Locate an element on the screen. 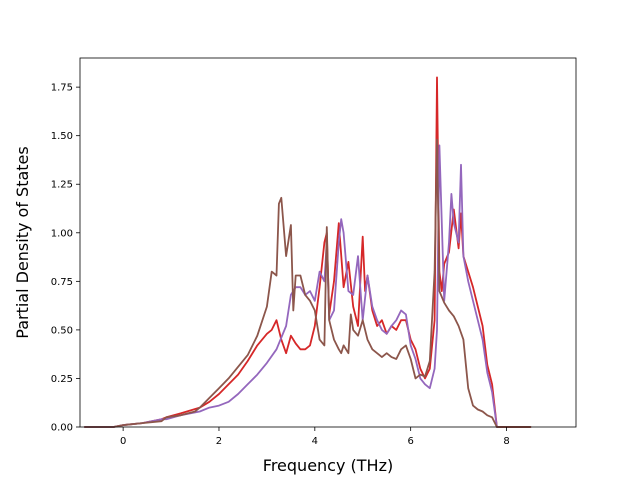  y-tick-label: 1.50 is located at coordinates (62, 136).